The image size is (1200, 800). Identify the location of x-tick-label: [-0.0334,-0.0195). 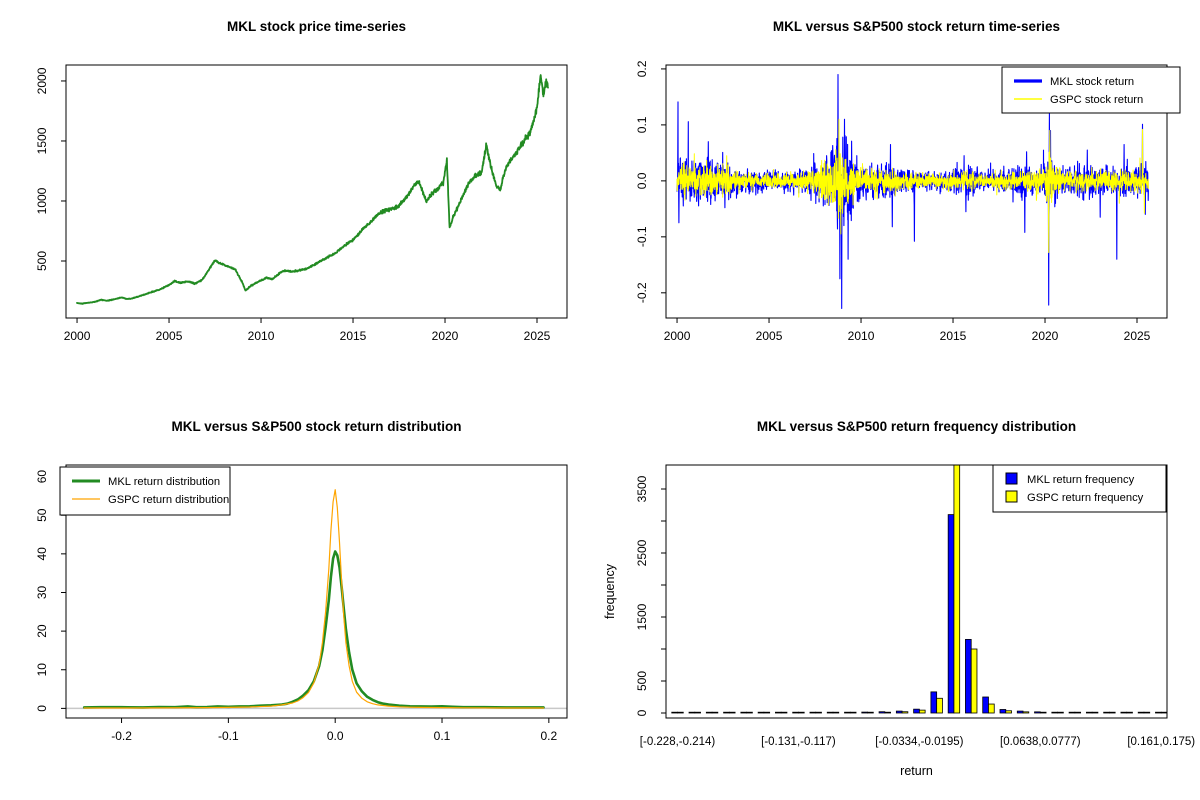
(919, 742).